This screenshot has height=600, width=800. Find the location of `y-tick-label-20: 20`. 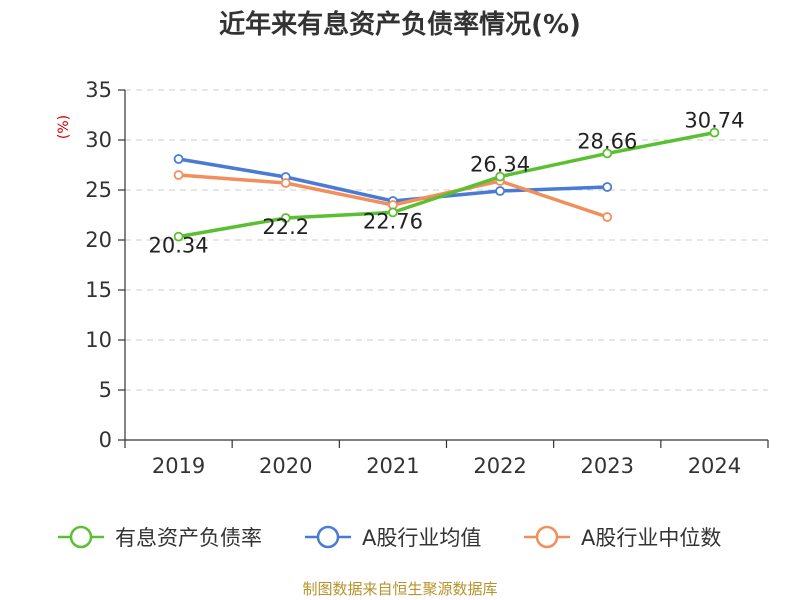

y-tick-label-20: 20 is located at coordinates (98, 240).